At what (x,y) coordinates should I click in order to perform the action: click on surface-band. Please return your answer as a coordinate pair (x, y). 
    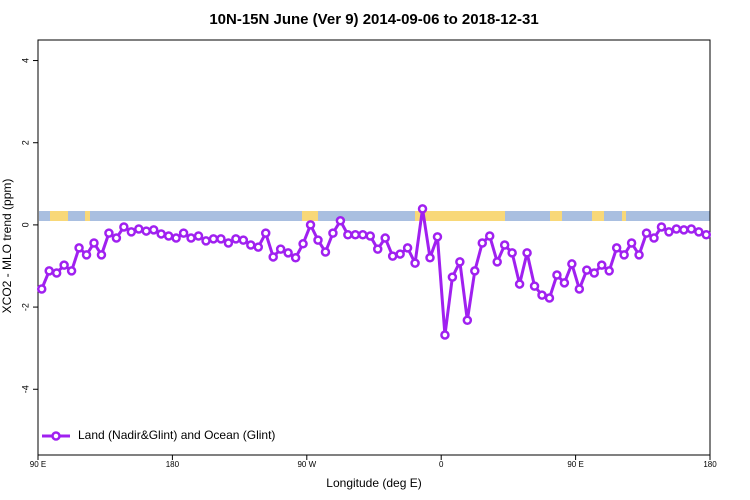
    Looking at the image, I should click on (374, 216).